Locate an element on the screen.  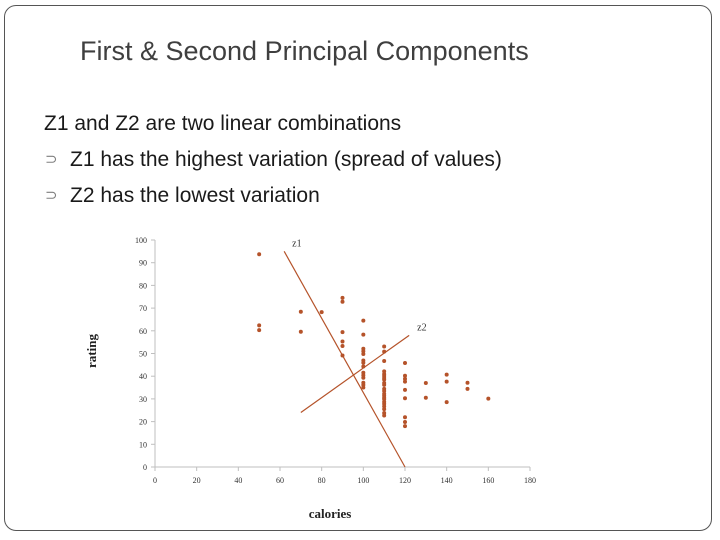
x-tick-label: 0 is located at coordinates (155, 480).